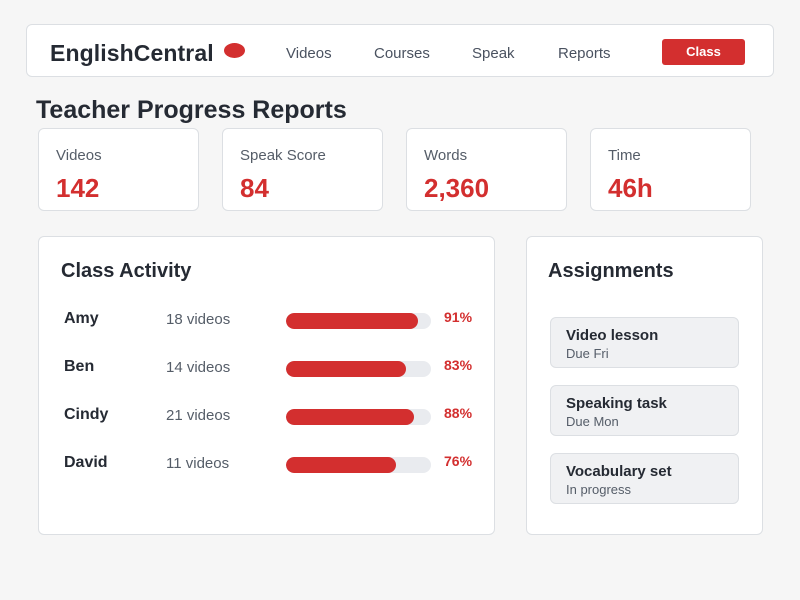 The width and height of the screenshot is (800, 600). Describe the element at coordinates (132, 53) in the screenshot. I see `brand-logo: EnglishCentral` at that location.